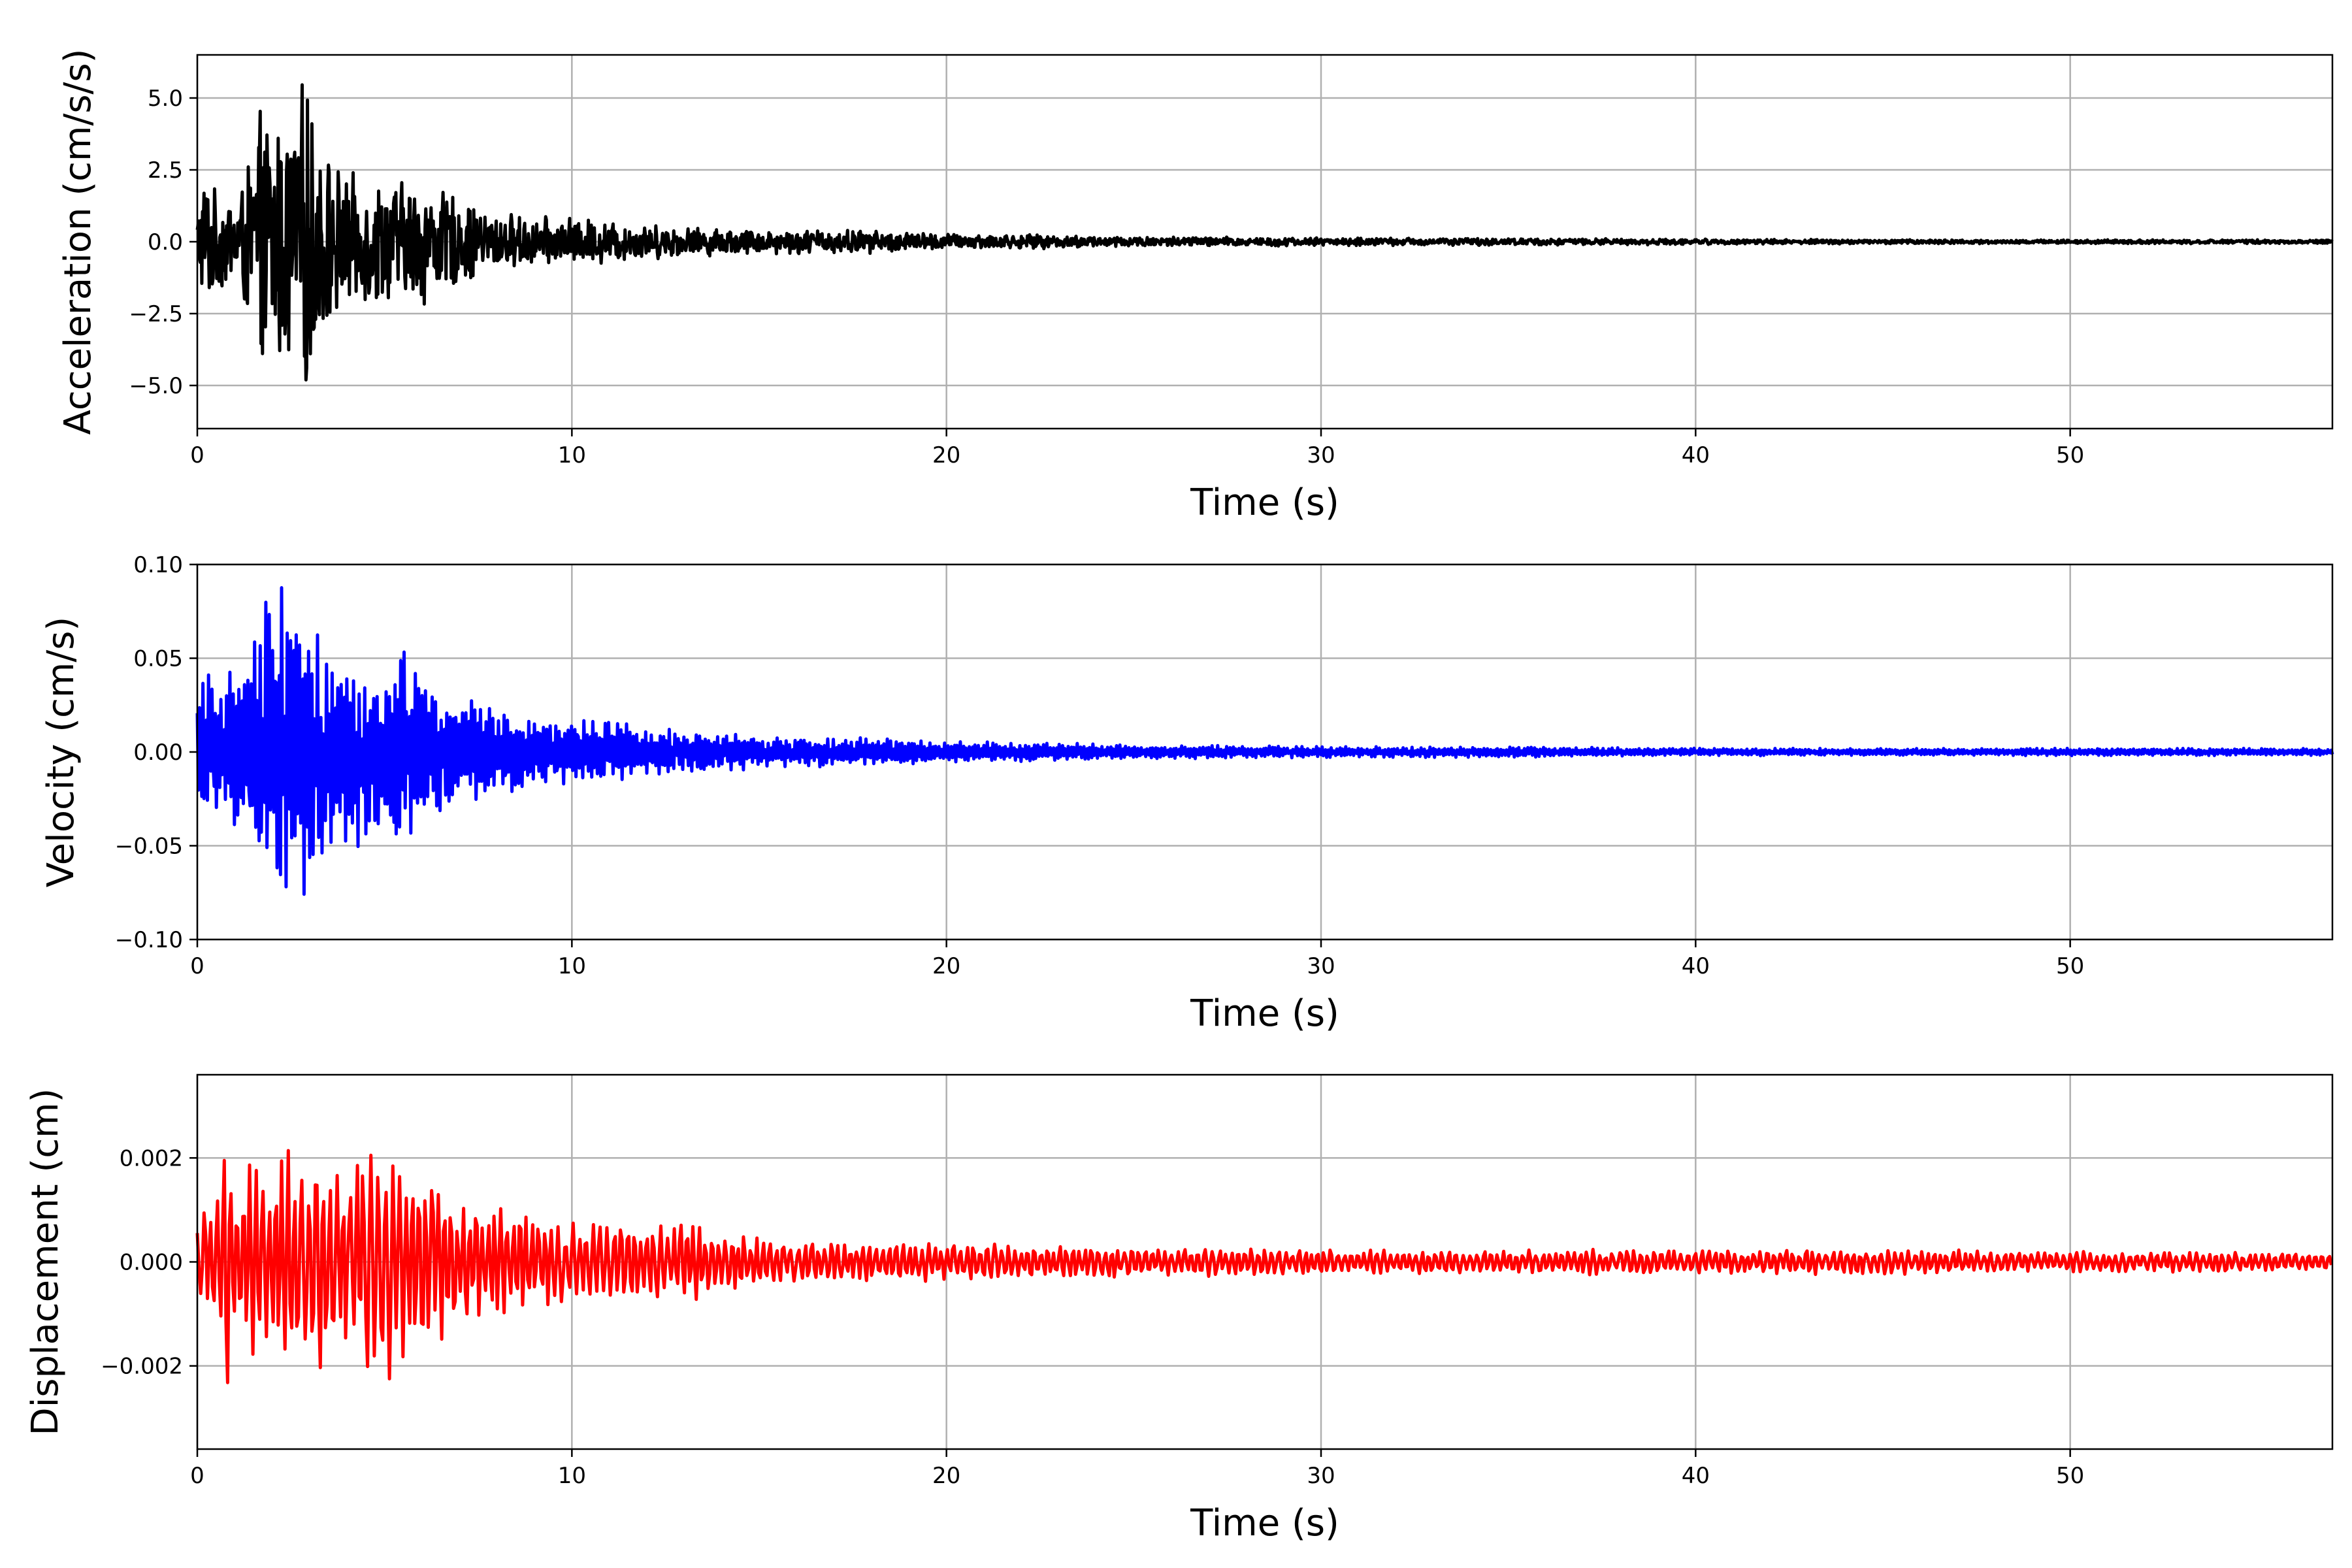  Describe the element at coordinates (149, 847) in the screenshot. I see `velocity-y-tick-label: −0.05` at that location.